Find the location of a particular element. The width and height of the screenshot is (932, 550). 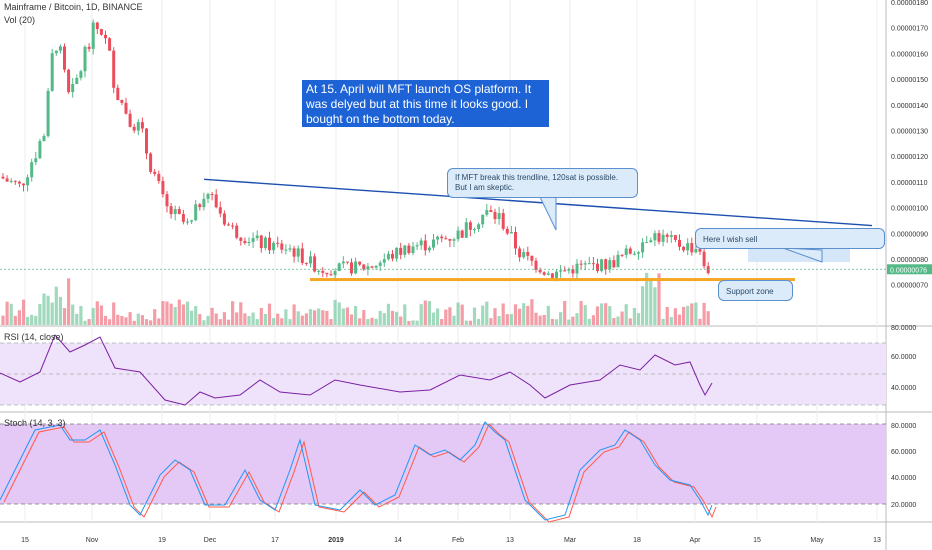

support-zone-line is located at coordinates (552, 280).